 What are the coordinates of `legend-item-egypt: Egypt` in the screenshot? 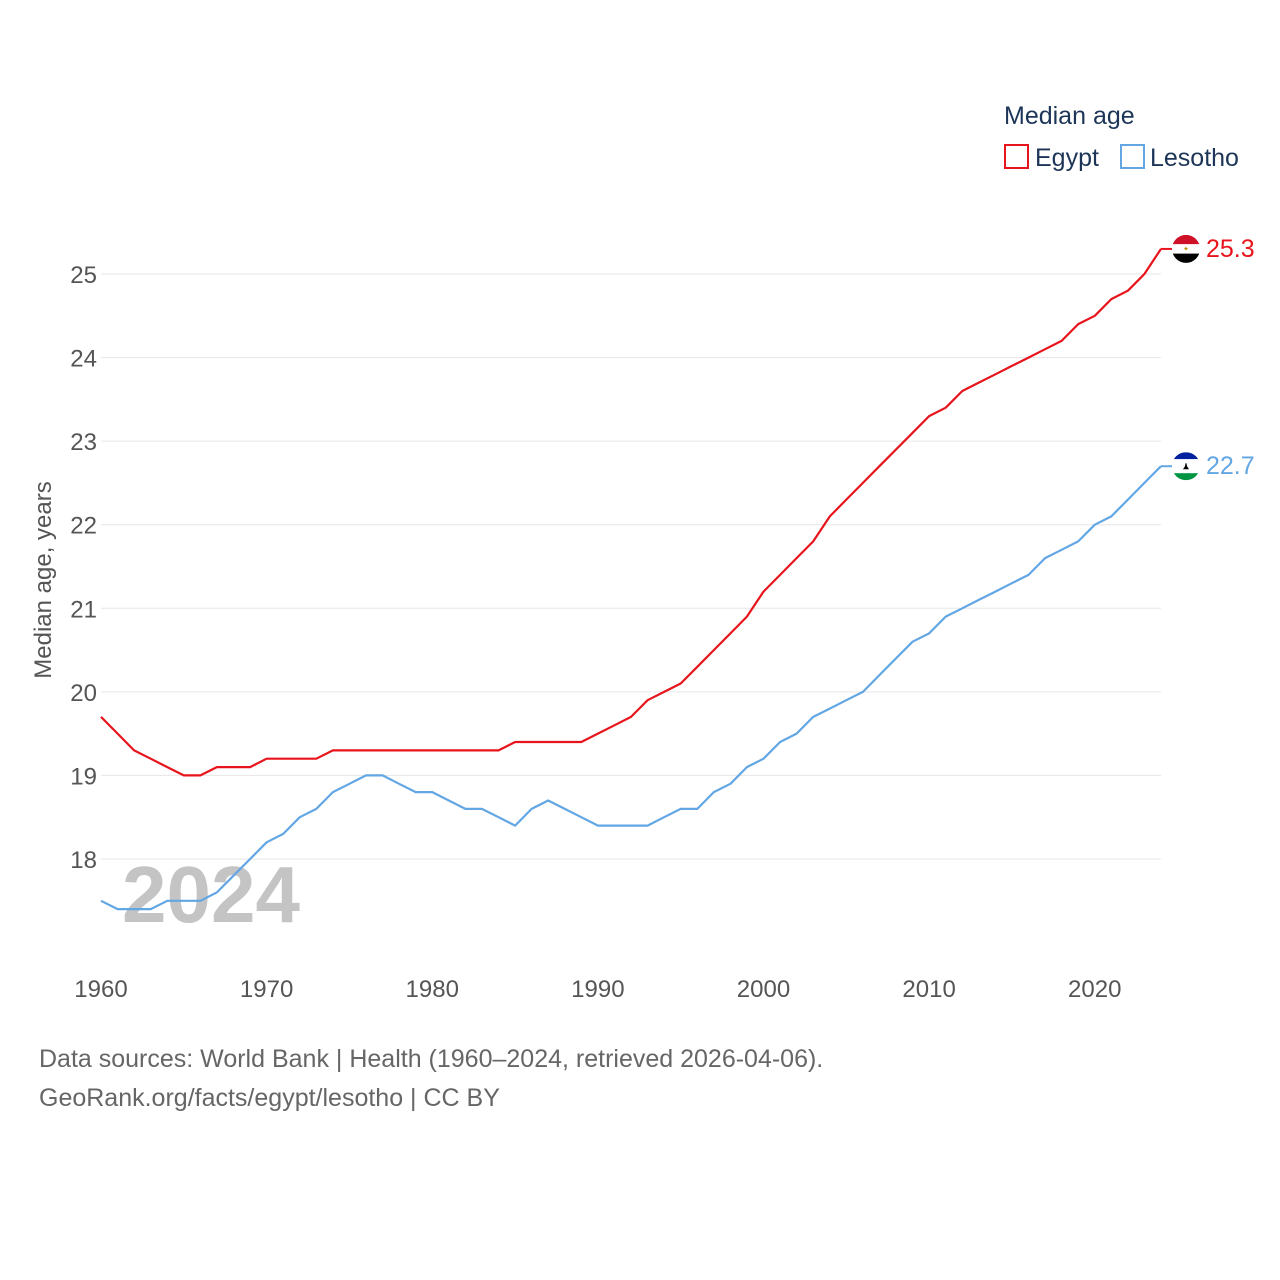 It's located at (1051, 158).